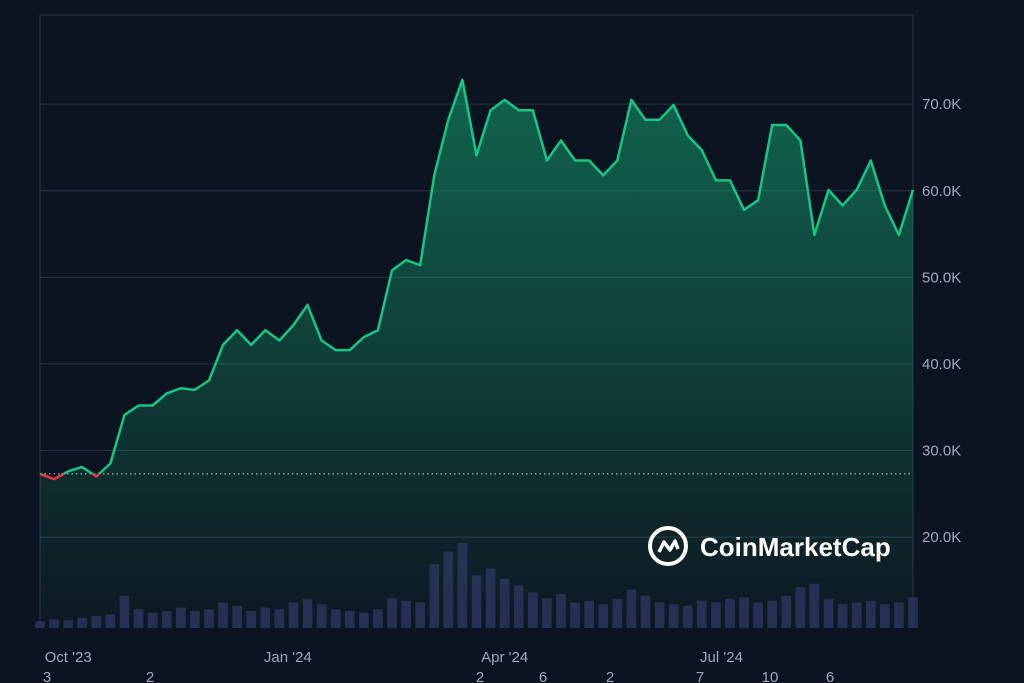  Describe the element at coordinates (941, 364) in the screenshot. I see `y-tick-label: 40.0K` at that location.